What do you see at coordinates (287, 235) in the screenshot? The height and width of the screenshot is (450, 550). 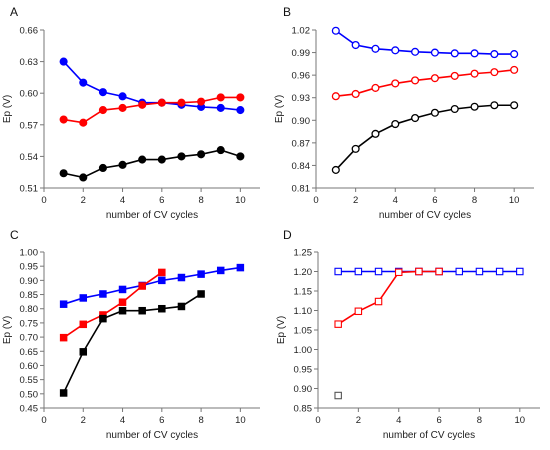 I see `panel-label: D` at bounding box center [287, 235].